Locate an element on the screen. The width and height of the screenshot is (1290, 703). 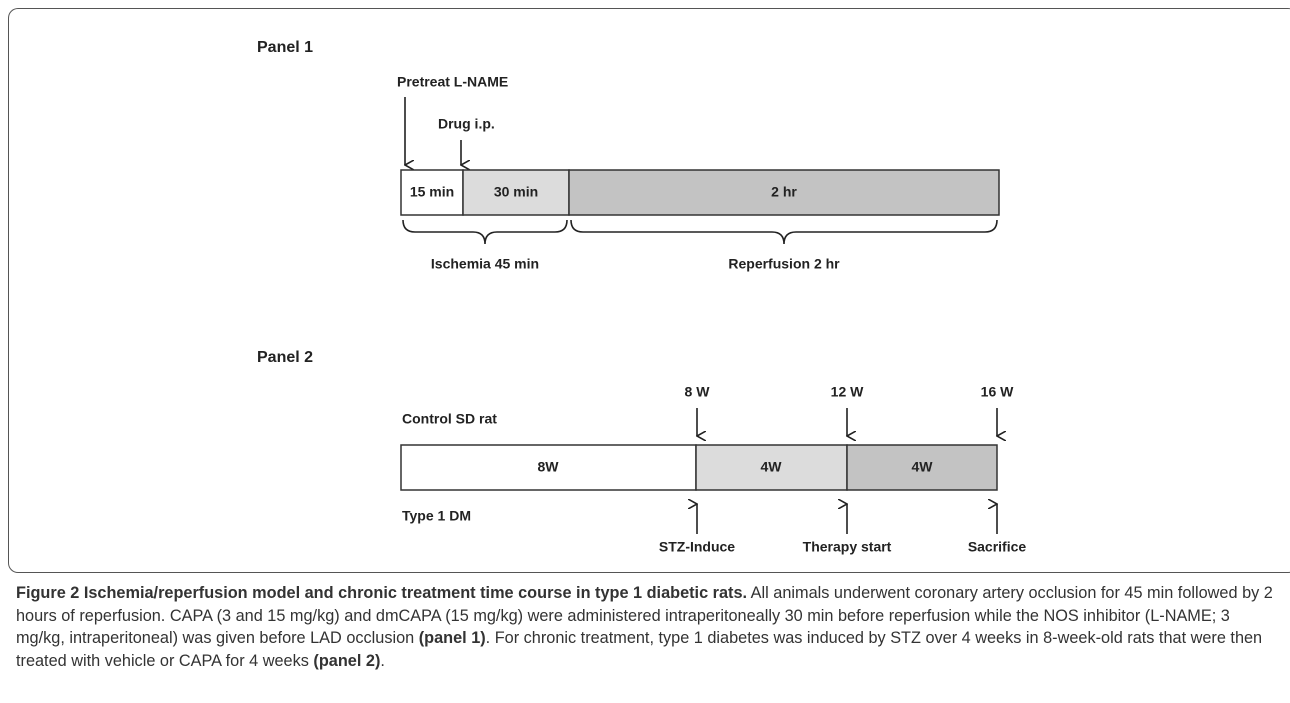
brace-label: Ischemia 45 min is located at coordinates (485, 264).